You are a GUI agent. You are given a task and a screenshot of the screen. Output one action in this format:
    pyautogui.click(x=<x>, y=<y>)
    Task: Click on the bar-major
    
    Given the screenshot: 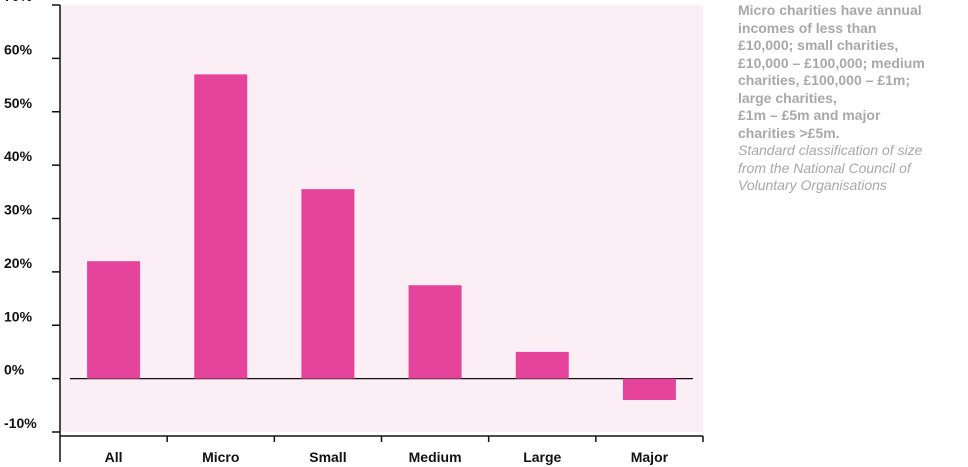 What is the action you would take?
    pyautogui.click(x=649, y=389)
    